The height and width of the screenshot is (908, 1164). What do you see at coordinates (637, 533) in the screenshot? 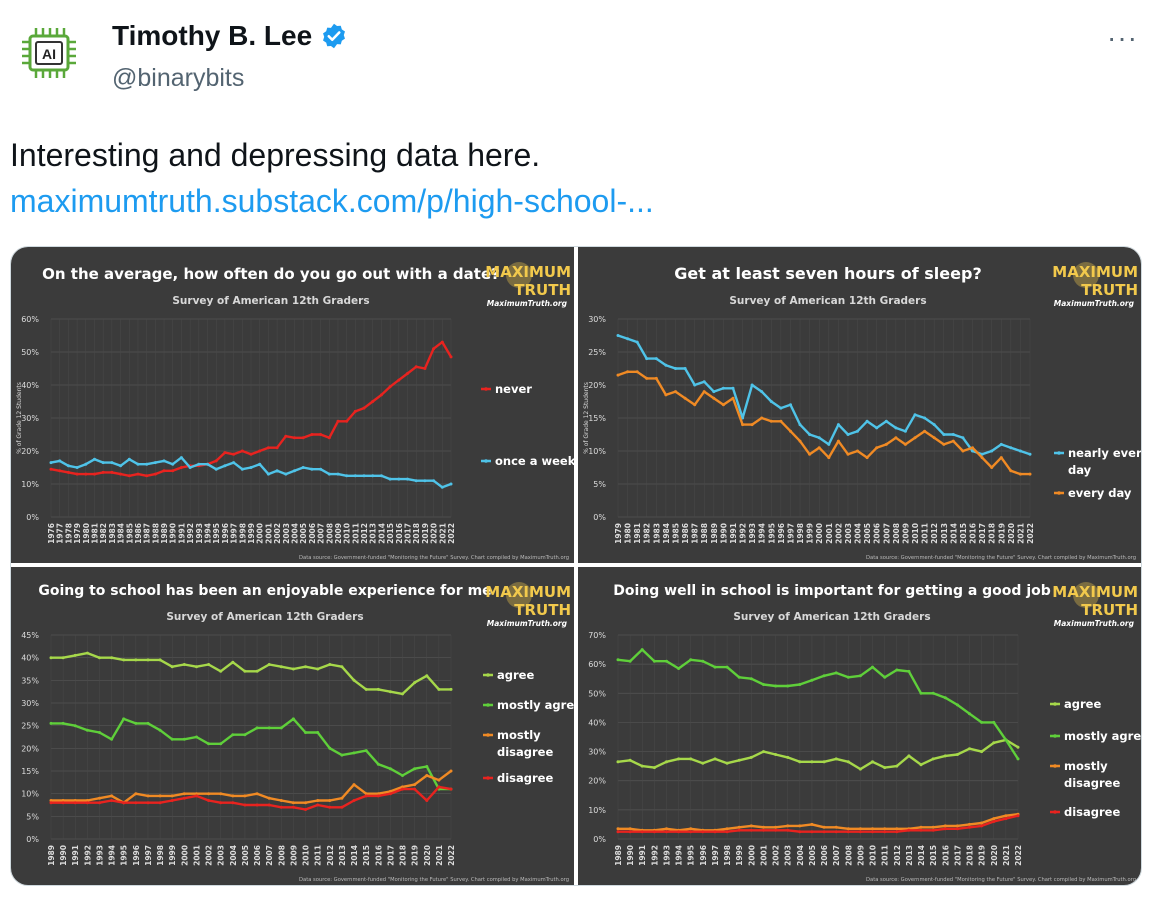
I see `x-tick-label: 1981` at bounding box center [637, 533].